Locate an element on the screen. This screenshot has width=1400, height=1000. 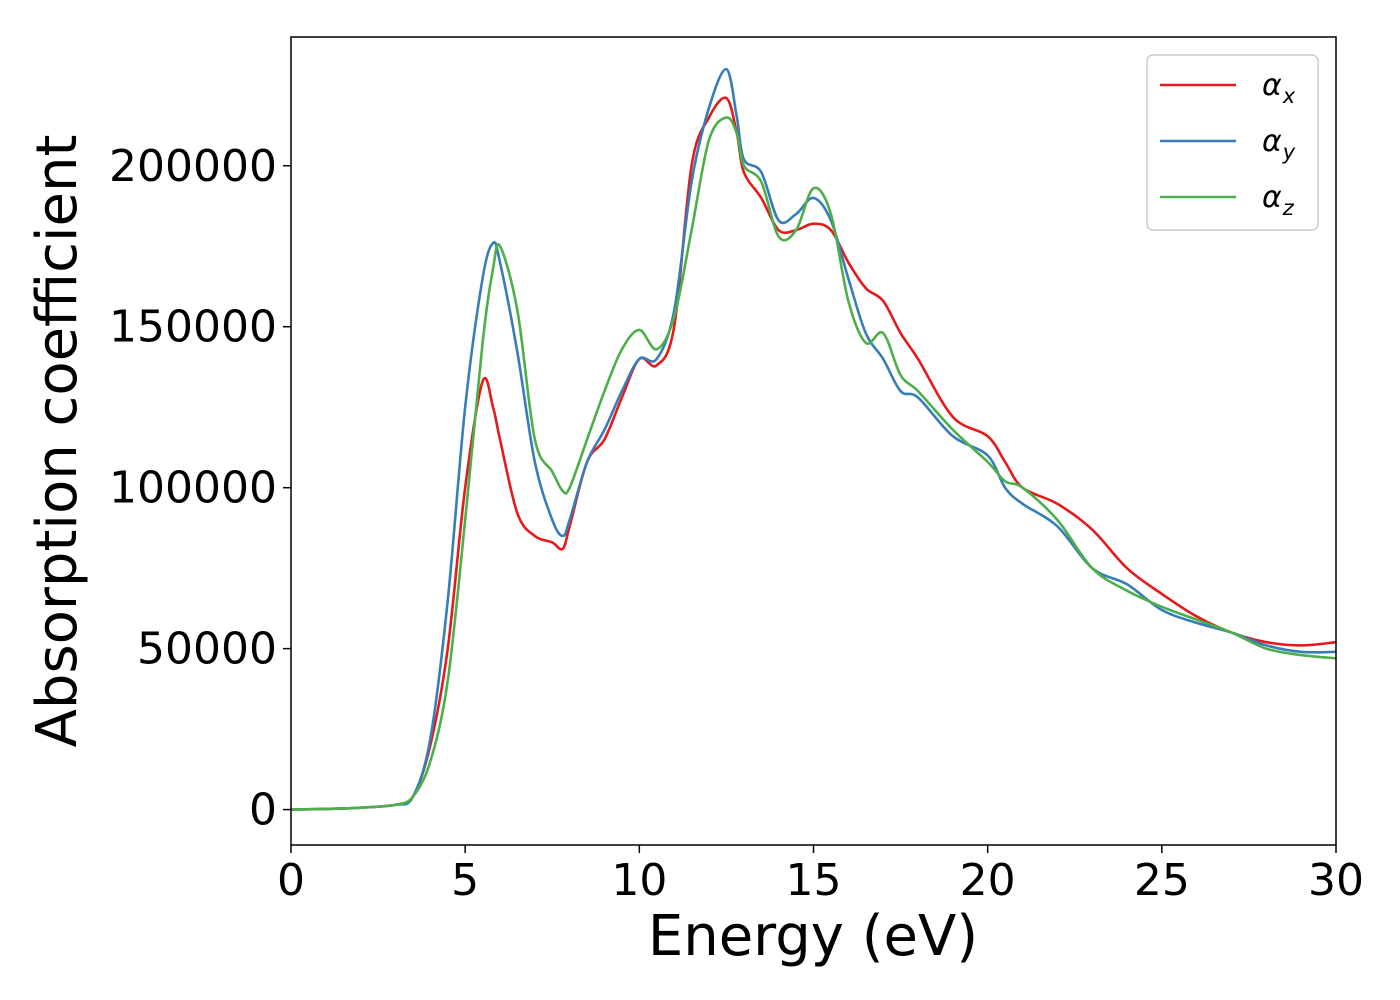
y-axis-ticks: 0 50000 100000 150000 200000 is located at coordinates (200, 488).